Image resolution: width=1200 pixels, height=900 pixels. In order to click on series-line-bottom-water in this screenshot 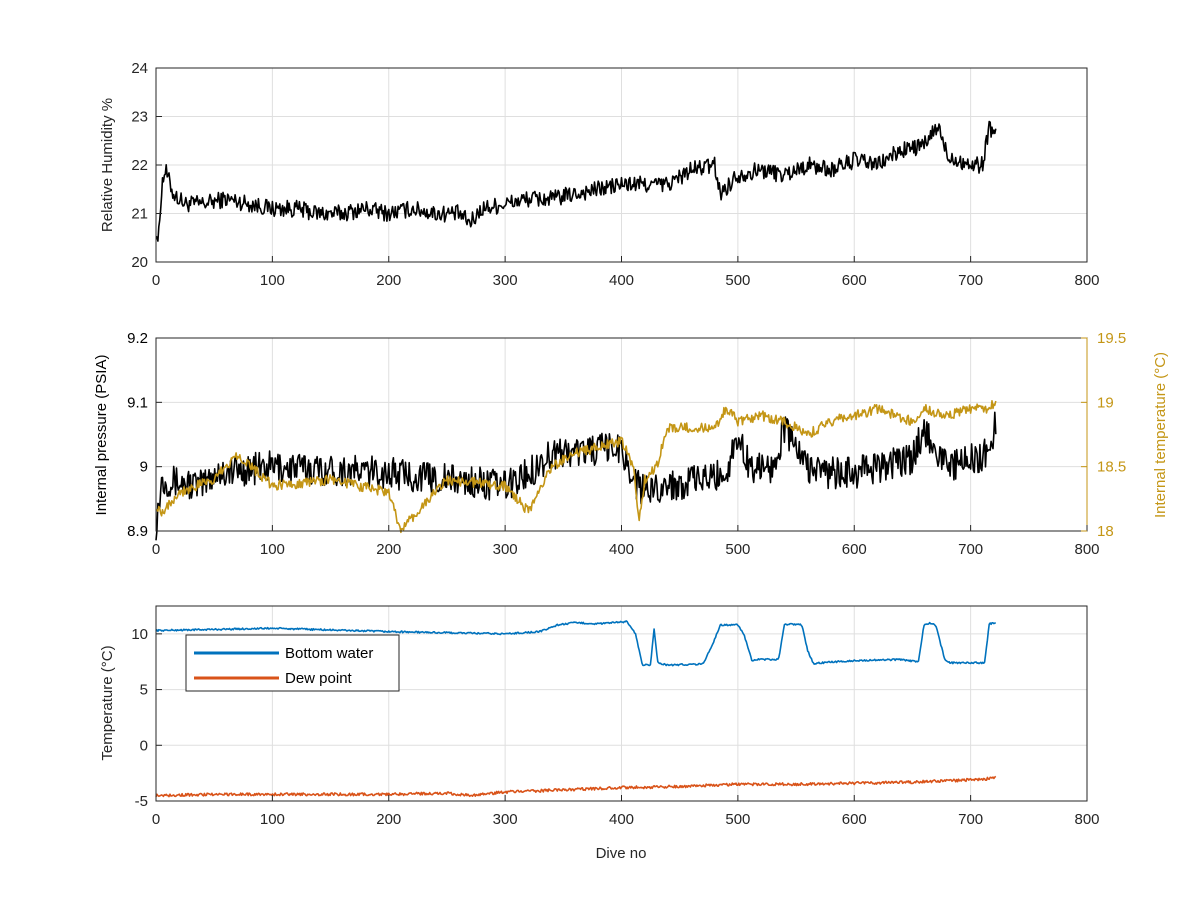, I will do `click(575, 643)`.